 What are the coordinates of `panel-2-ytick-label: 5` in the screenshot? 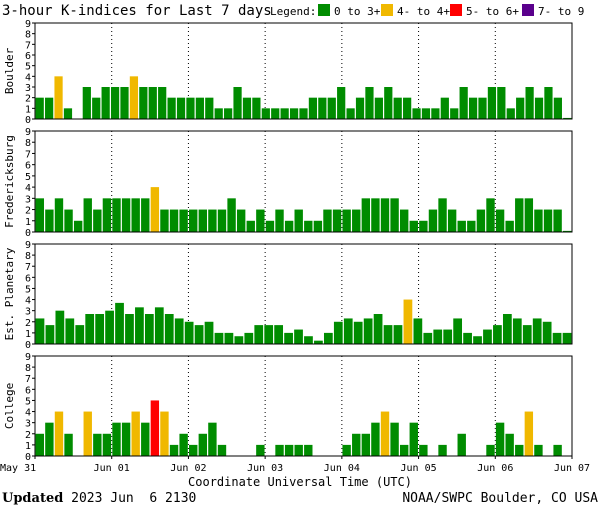 It's located at (28, 177).